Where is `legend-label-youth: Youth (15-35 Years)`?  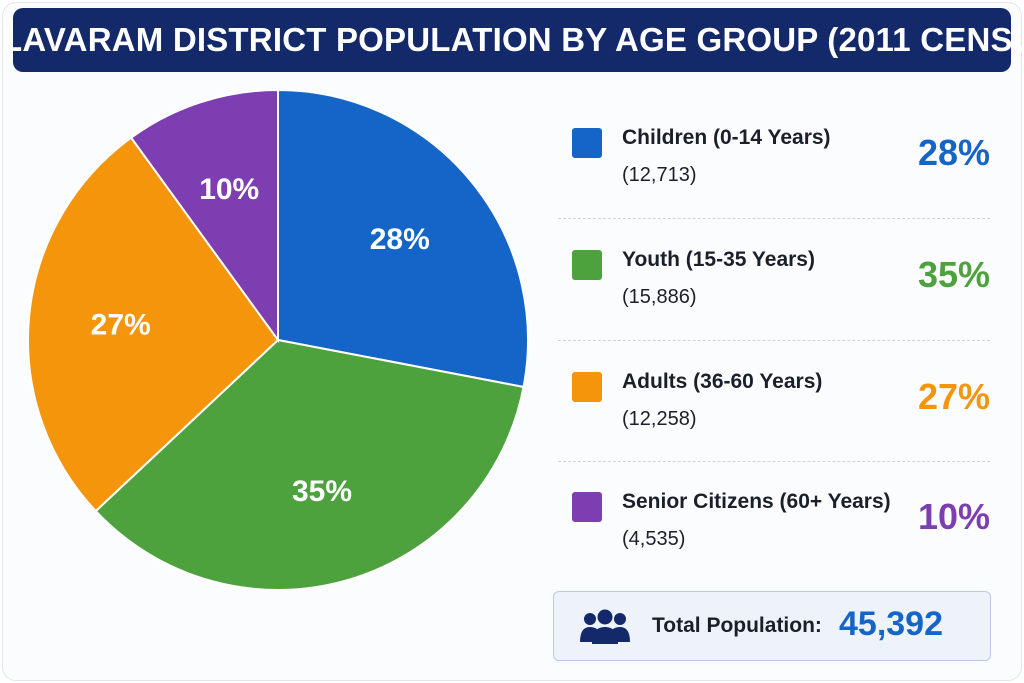
legend-label-youth: Youth (15-35 Years) is located at coordinates (718, 259).